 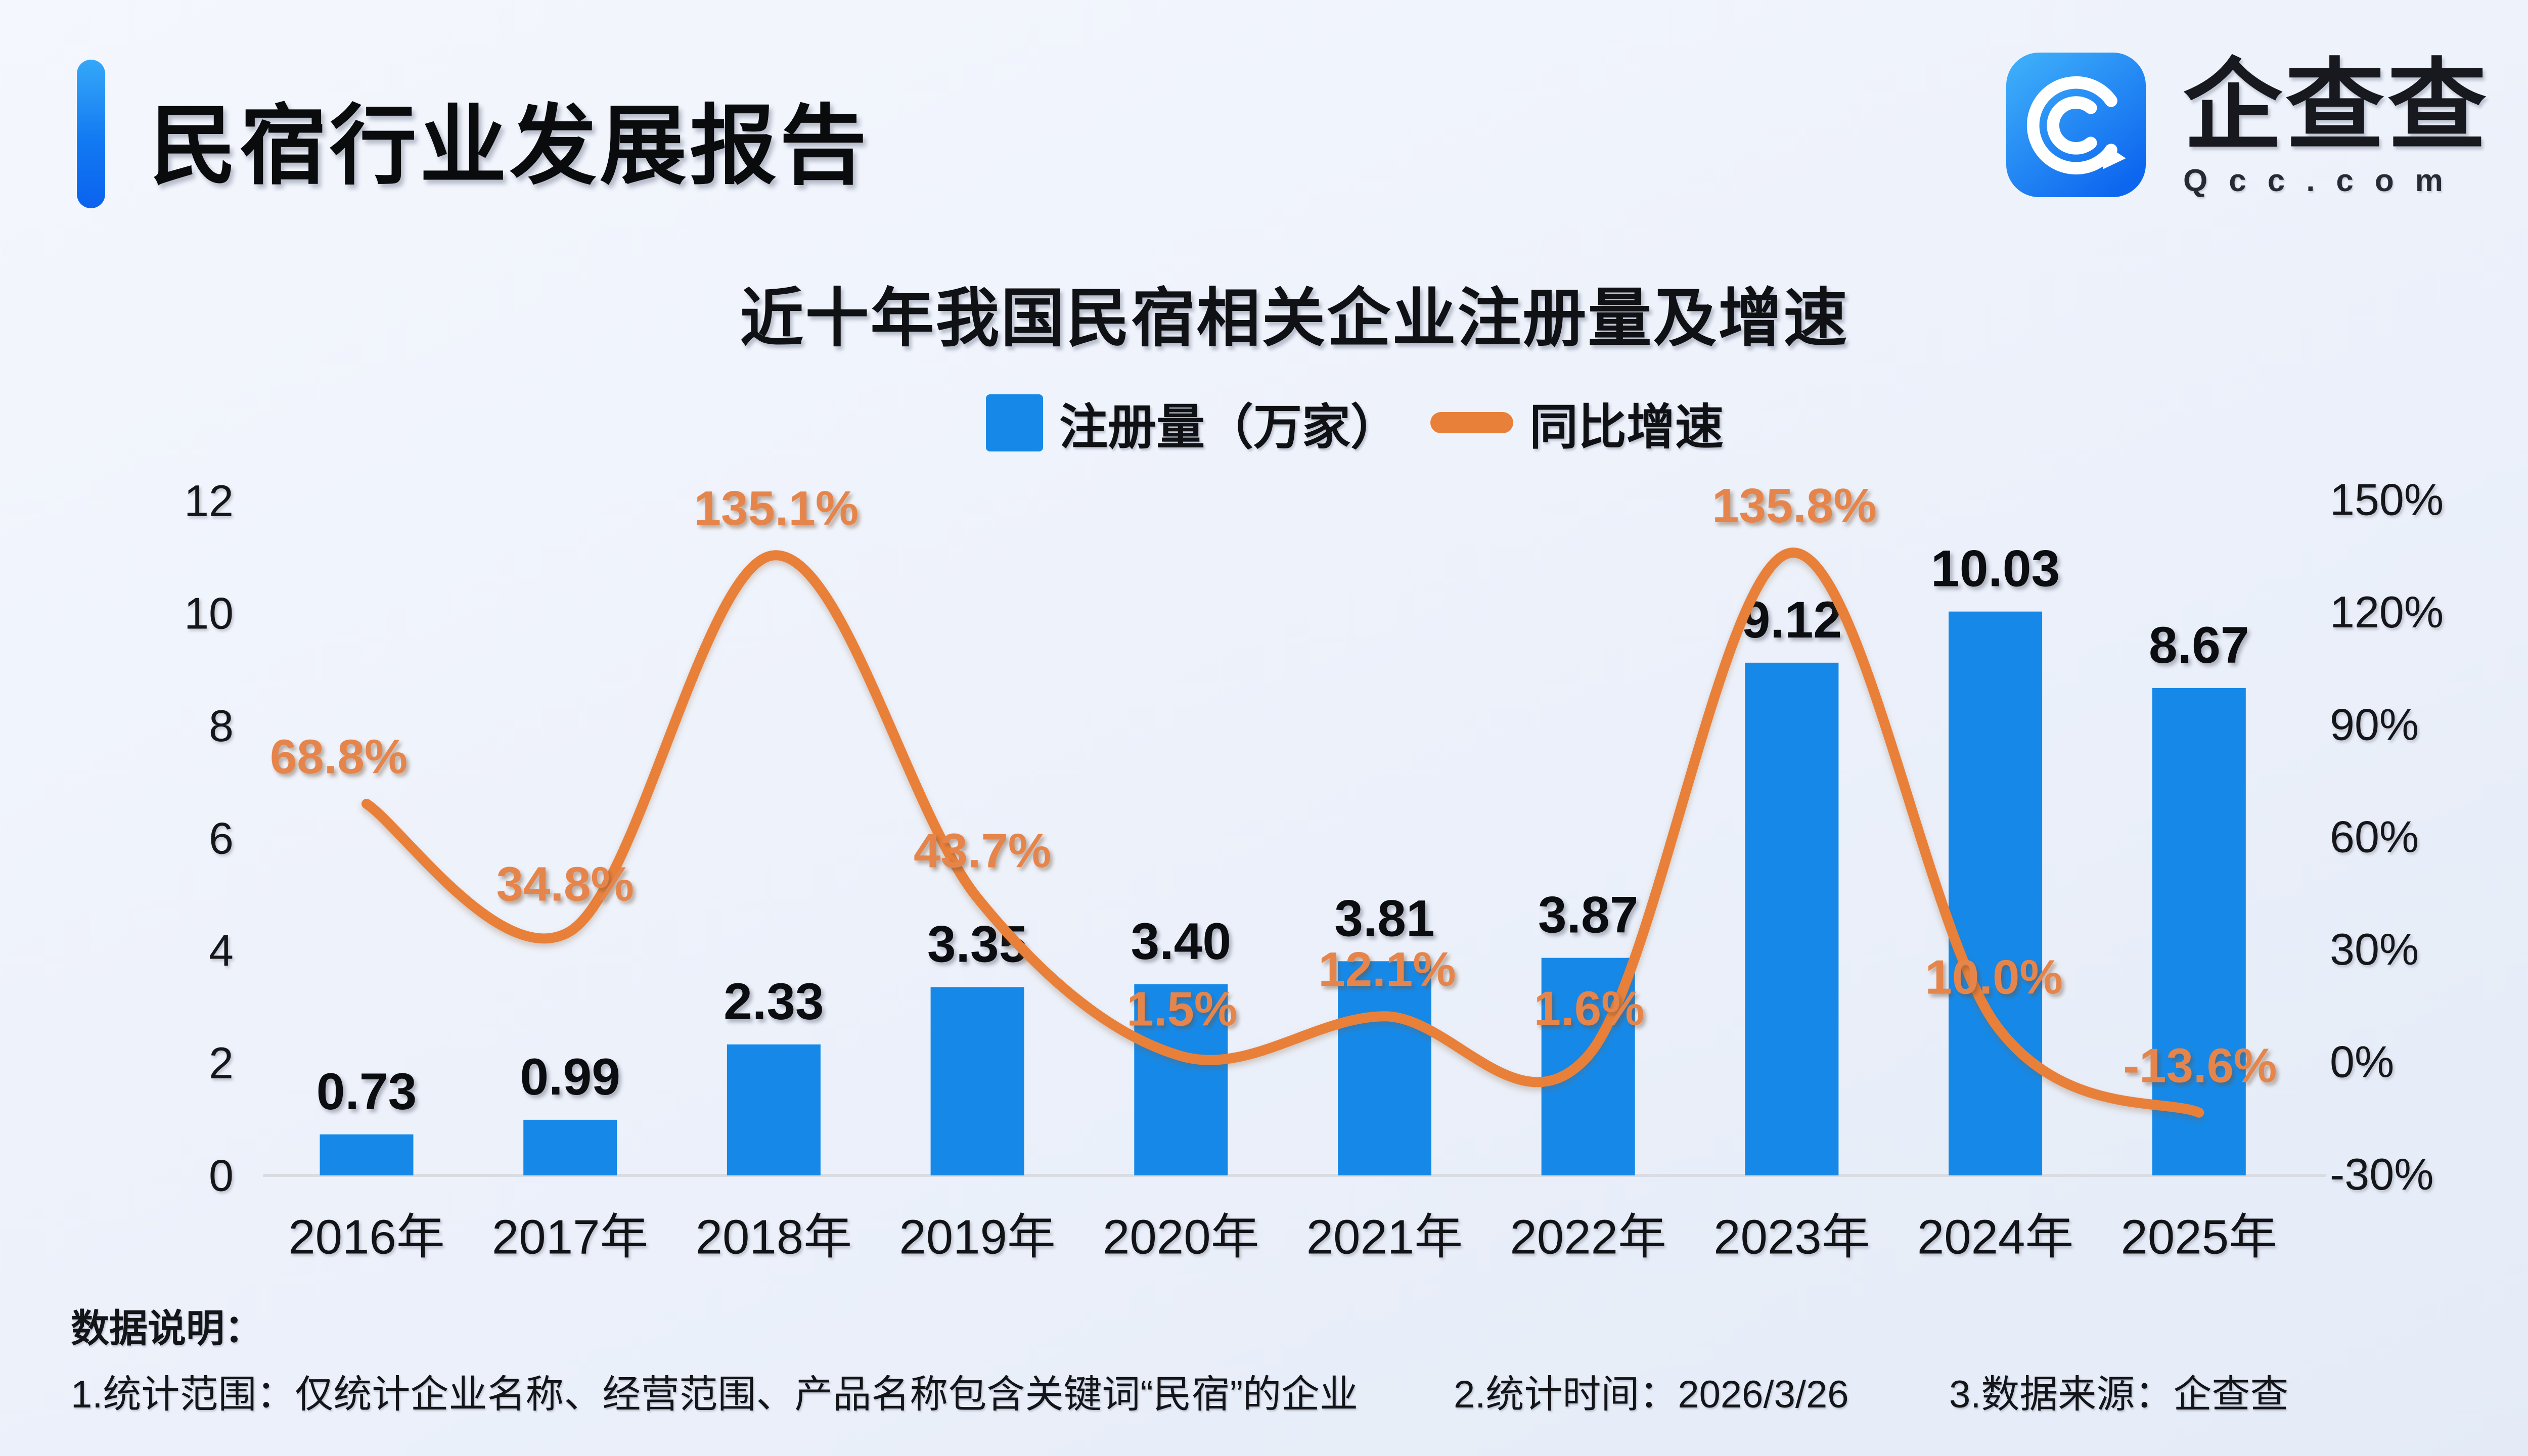 I want to click on legend-label: 注册量（万家）, so click(x=1229, y=427).